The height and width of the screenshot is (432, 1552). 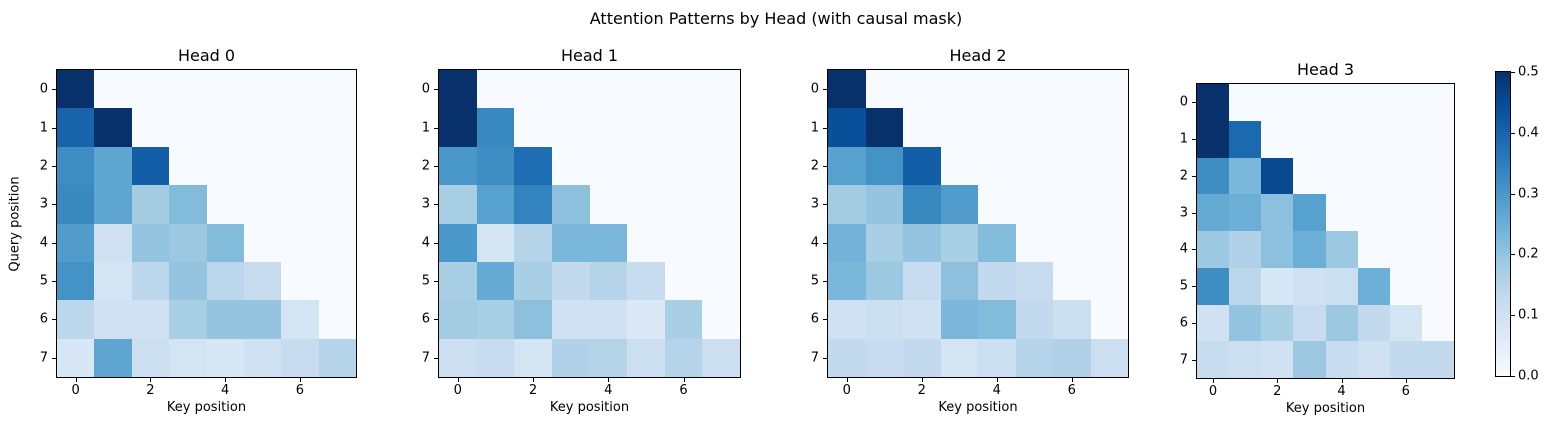 What do you see at coordinates (206, 55) in the screenshot?
I see `axes-title: Head 0` at bounding box center [206, 55].